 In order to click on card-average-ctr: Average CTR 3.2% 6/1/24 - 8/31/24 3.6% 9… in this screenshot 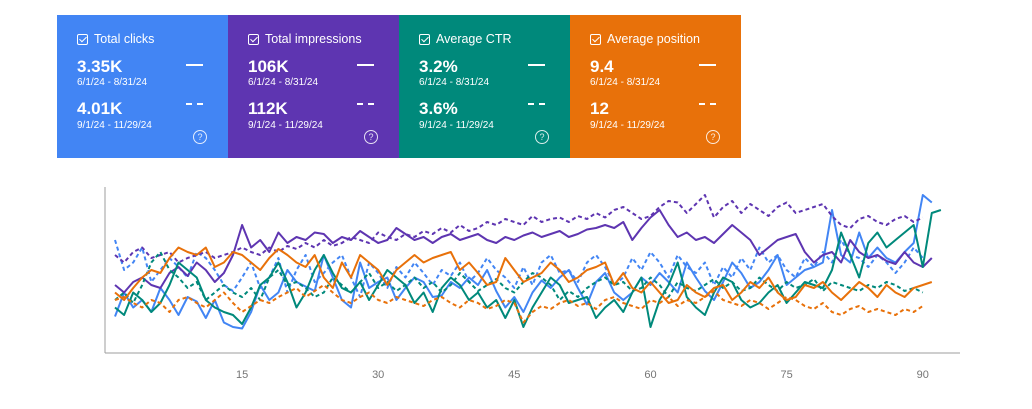, I will do `click(484, 86)`.